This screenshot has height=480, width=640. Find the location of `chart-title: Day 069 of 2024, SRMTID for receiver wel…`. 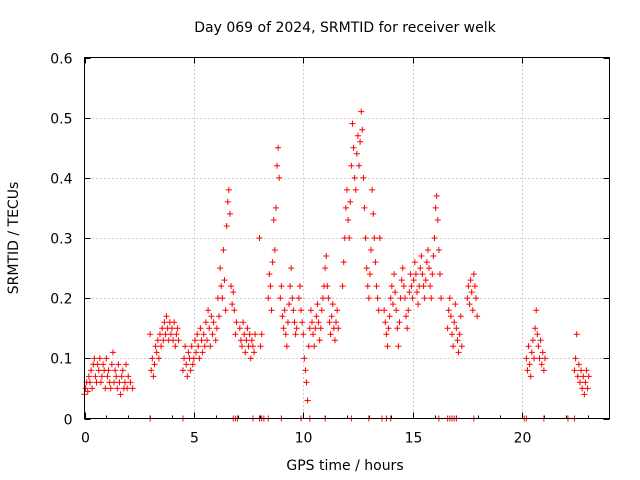

chart-title: Day 069 of 2024, SRMTID for receiver wel… is located at coordinates (345, 28).